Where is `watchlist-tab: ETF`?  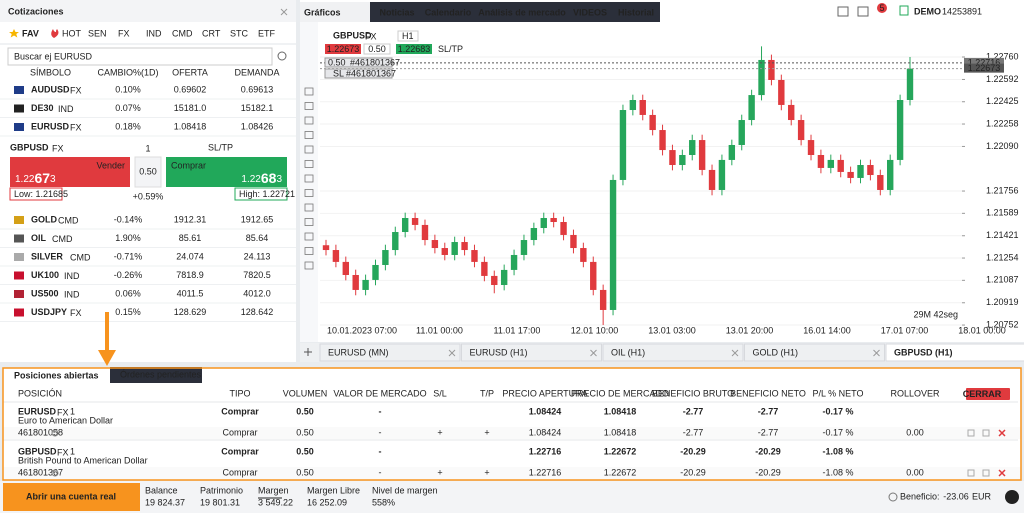
watchlist-tab: ETF is located at coordinates (267, 33).